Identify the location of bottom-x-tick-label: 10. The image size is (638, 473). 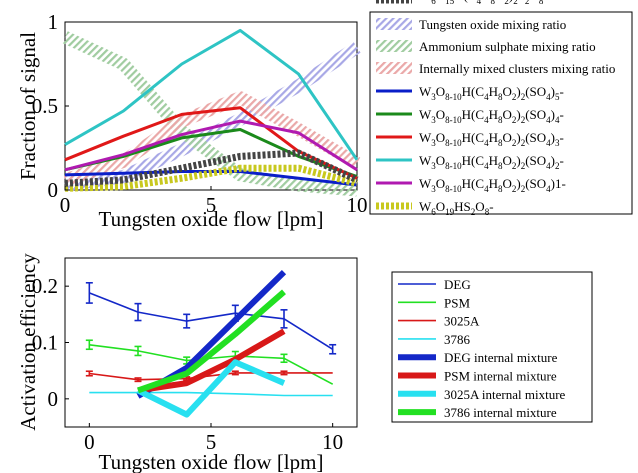
(332, 442).